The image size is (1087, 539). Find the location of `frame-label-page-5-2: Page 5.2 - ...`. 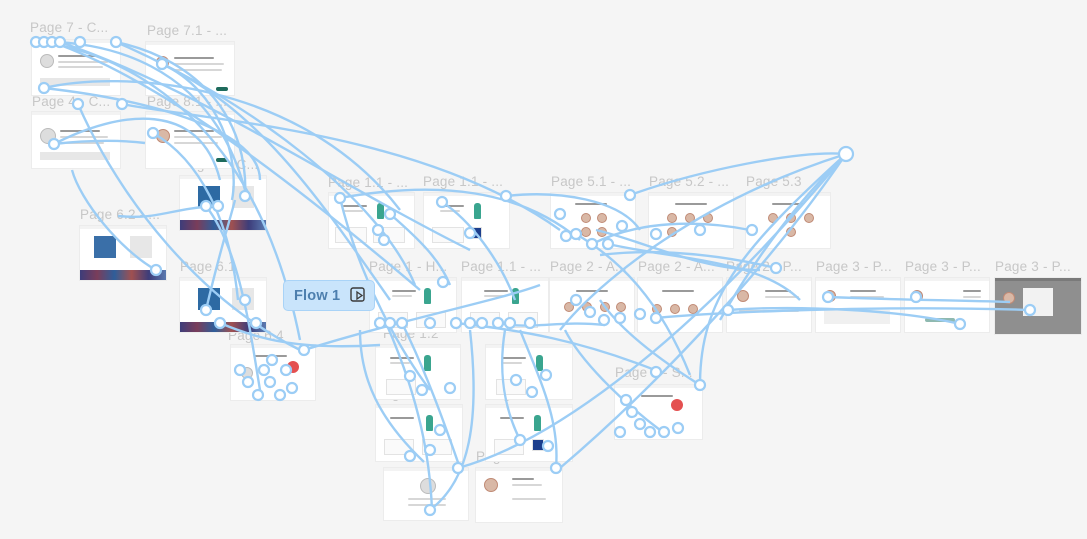

frame-label-page-5-2: Page 5.2 - ... is located at coordinates (689, 181).